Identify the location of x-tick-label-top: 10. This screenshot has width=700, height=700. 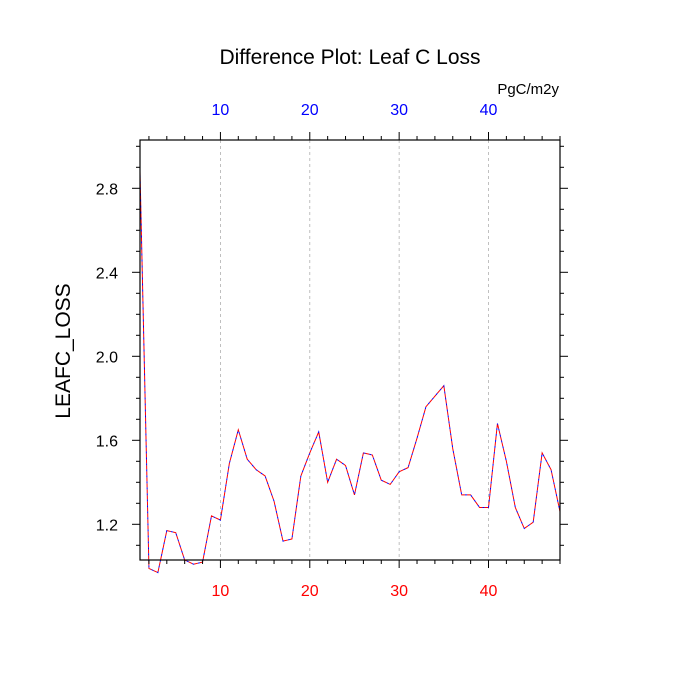
(221, 110).